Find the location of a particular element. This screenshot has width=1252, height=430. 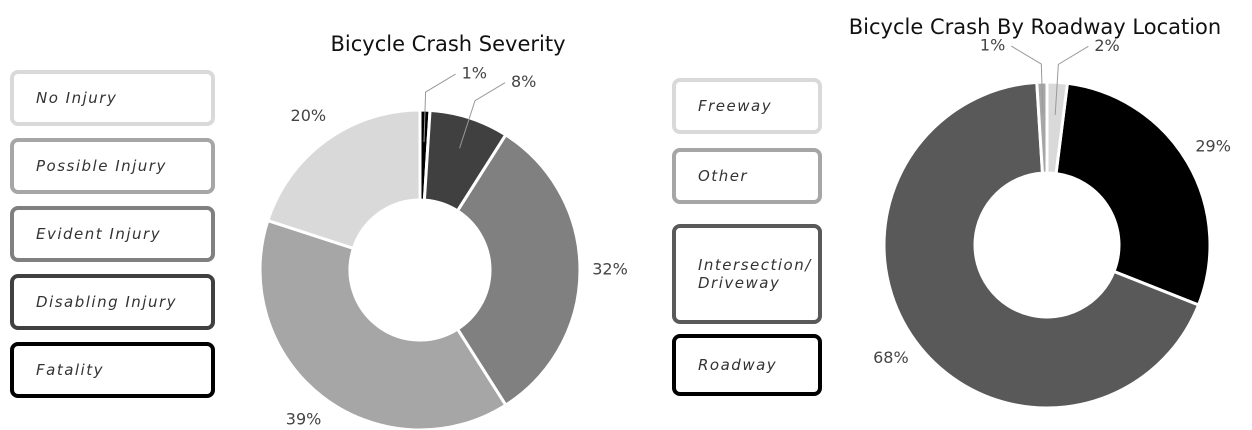

legend-entry: Disabling Injury is located at coordinates (112, 302).